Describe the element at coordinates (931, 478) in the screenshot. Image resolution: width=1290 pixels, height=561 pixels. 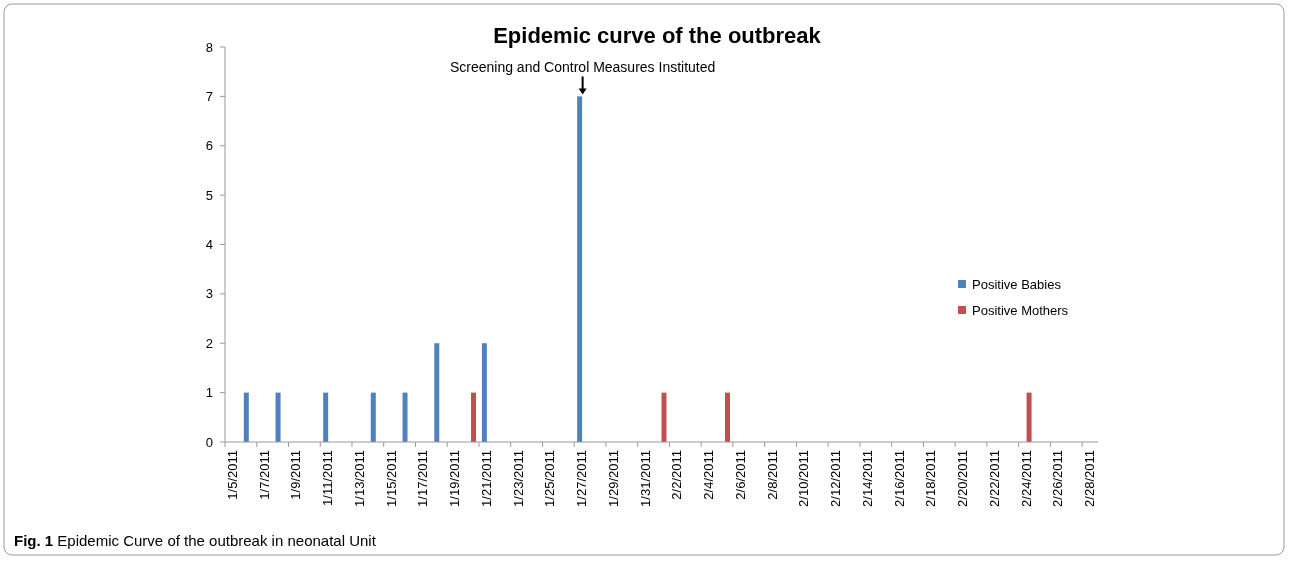
I see `x-tick-label: 2/18/2011` at that location.